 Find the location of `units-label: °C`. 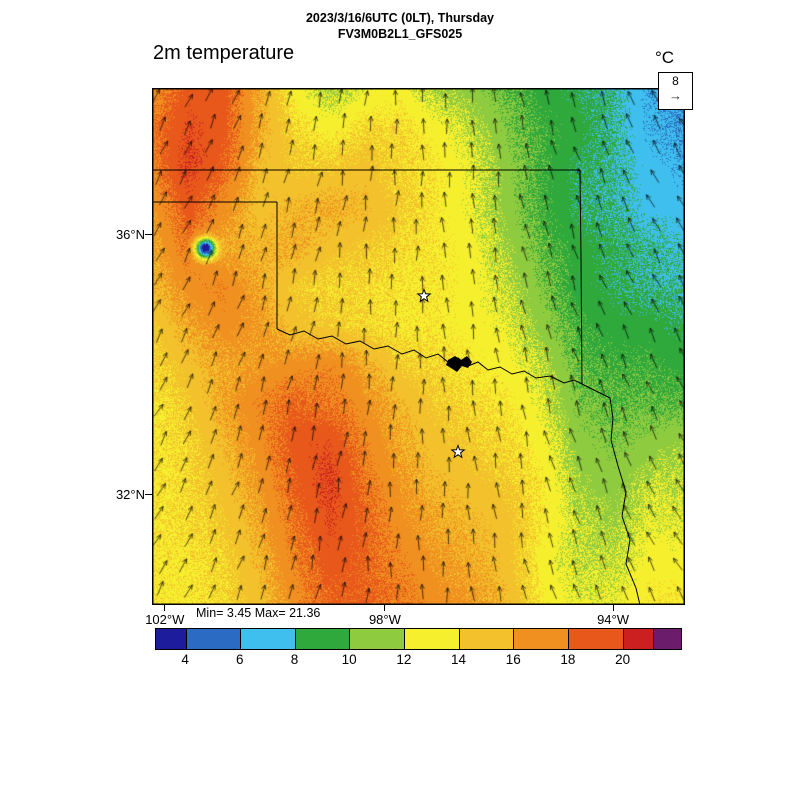

units-label: °C is located at coordinates (665, 57).